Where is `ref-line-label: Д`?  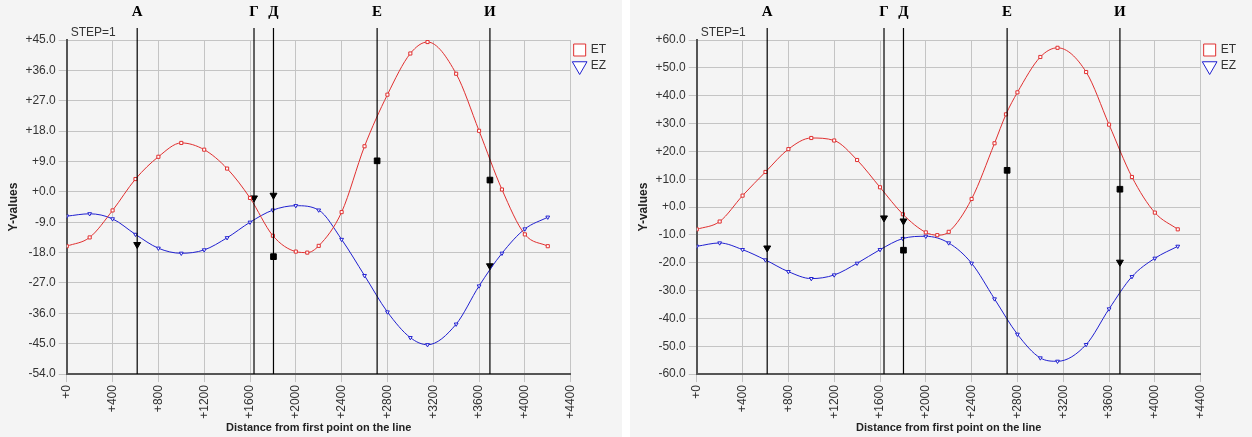
ref-line-label: Д is located at coordinates (274, 11).